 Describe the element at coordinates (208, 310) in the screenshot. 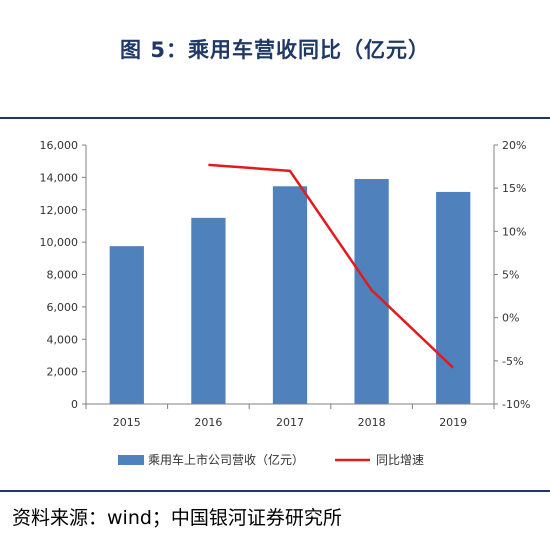

I see `bar-2016` at that location.